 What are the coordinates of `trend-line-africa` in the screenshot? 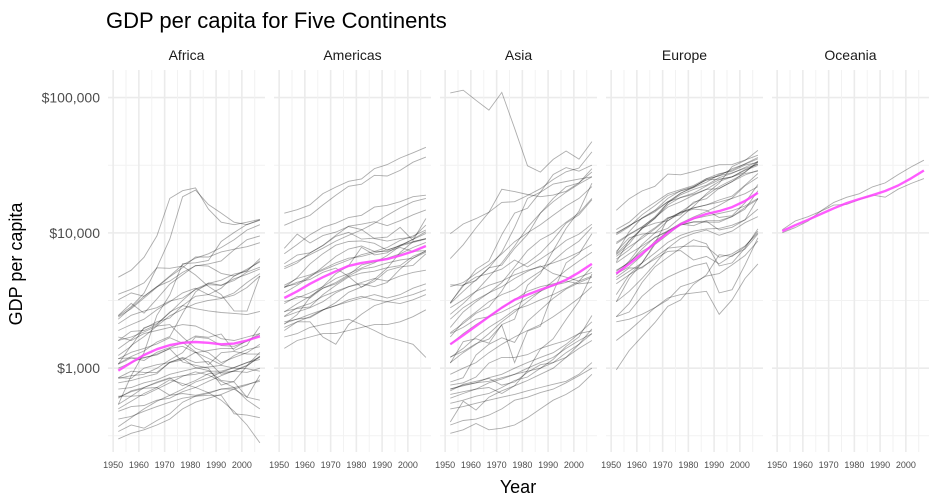 It's located at (189, 353).